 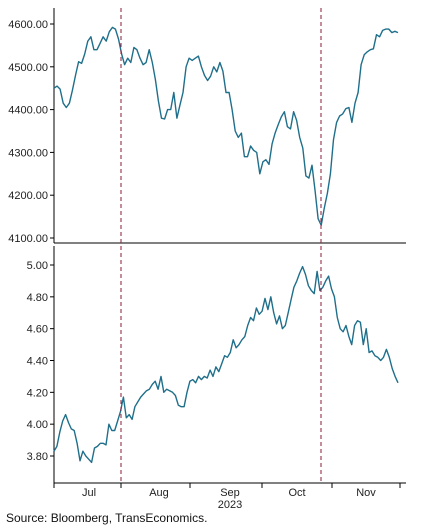 I want to click on x-tick-label: Aug, so click(x=159, y=493).